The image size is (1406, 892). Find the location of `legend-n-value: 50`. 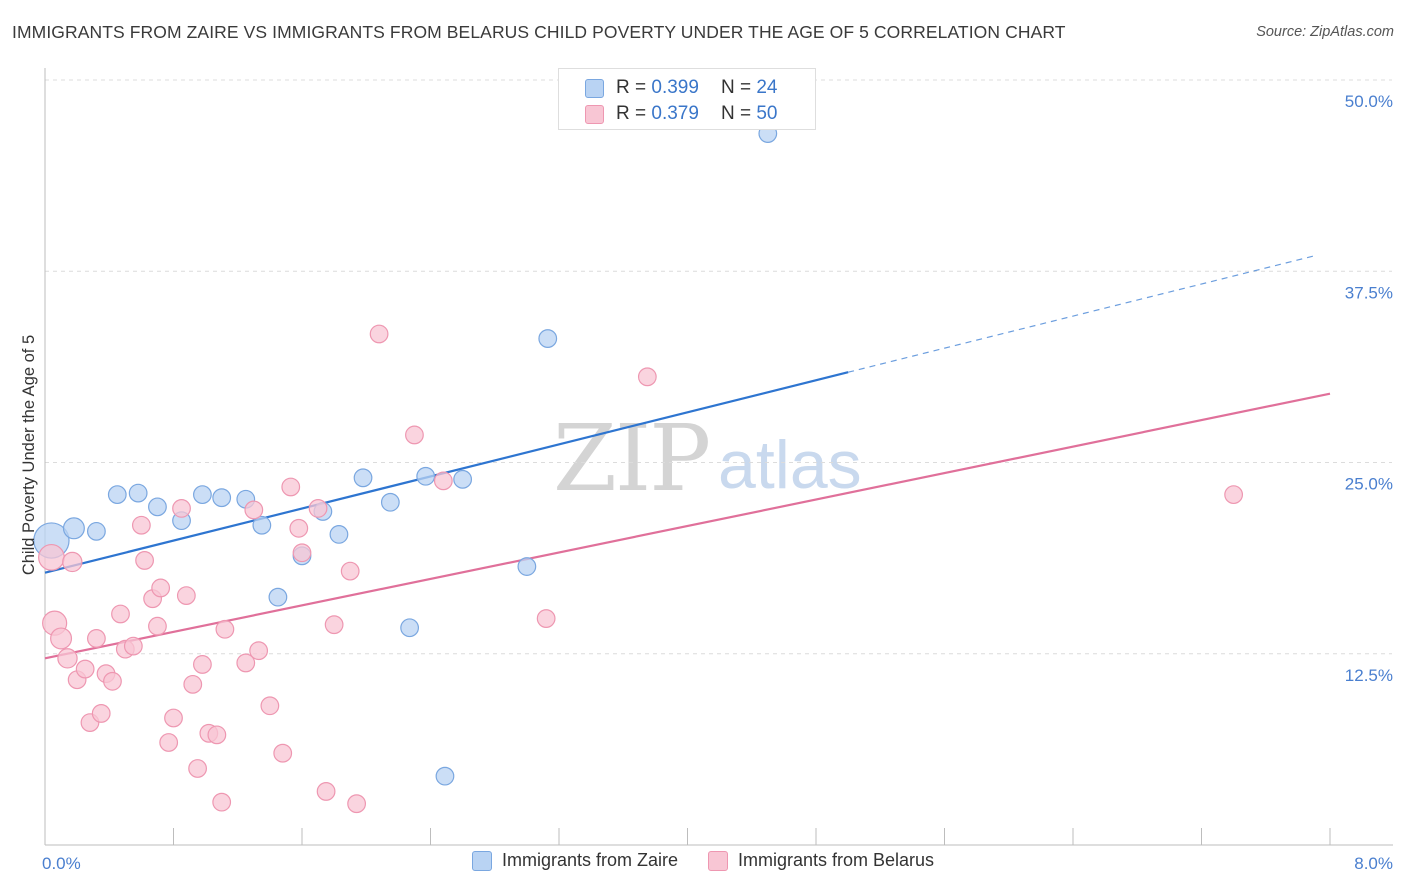

legend-n-value: 50 is located at coordinates (767, 113).